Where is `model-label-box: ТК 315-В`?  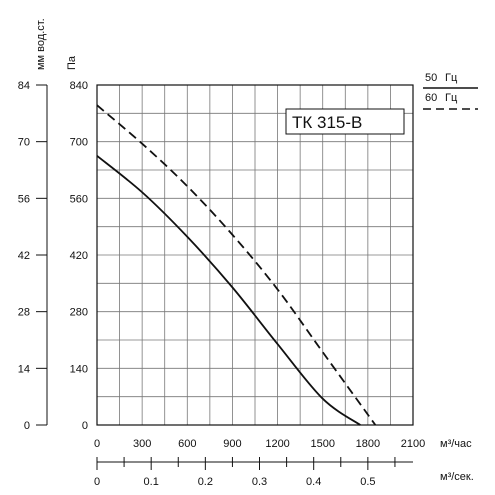
model-label-box: ТК 315-В is located at coordinates (345, 121).